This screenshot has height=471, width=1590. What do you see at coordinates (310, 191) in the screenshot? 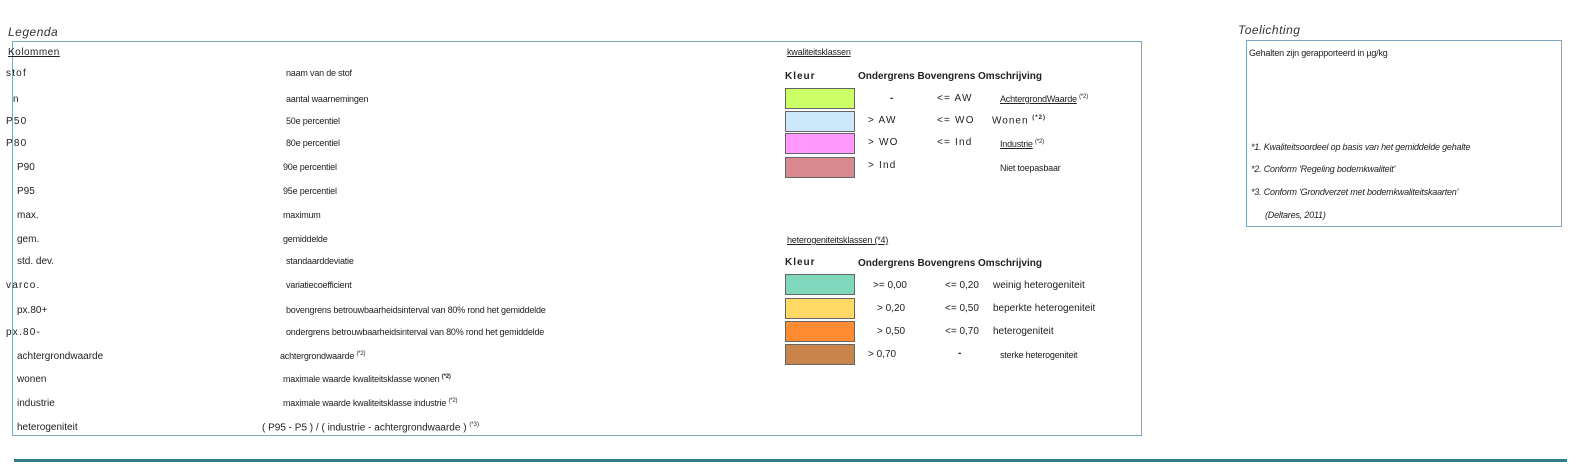
I see `row-desc: 95e percentiel` at bounding box center [310, 191].